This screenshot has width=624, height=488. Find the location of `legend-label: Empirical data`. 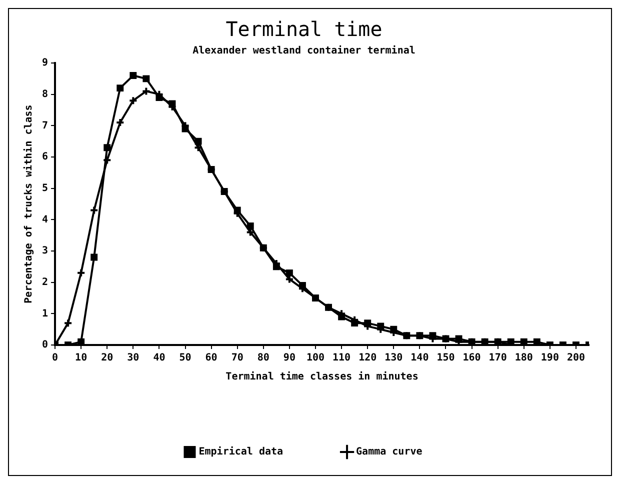

legend-label: Empirical data is located at coordinates (241, 452).